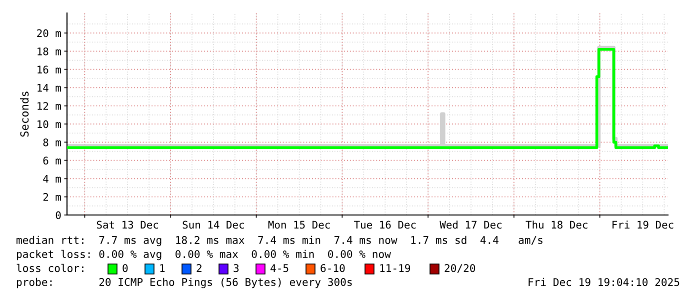 The width and height of the screenshot is (697, 297). Describe the element at coordinates (236, 268) in the screenshot. I see `text: 3` at that location.